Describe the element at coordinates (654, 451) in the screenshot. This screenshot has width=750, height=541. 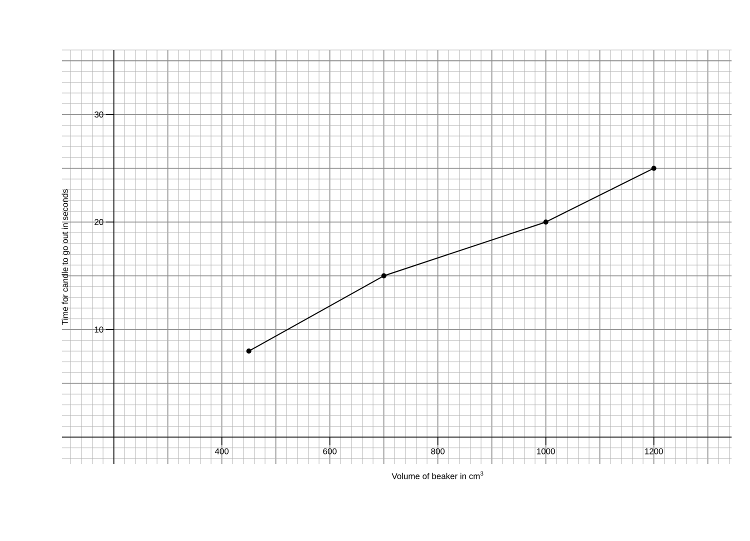
I see `x-tick-label: 1200` at that location.